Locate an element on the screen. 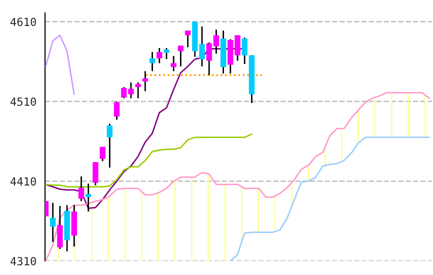 Image resolution: width=433 pixels, height=275 pixels. y-tick-label: 4610 is located at coordinates (23, 22).